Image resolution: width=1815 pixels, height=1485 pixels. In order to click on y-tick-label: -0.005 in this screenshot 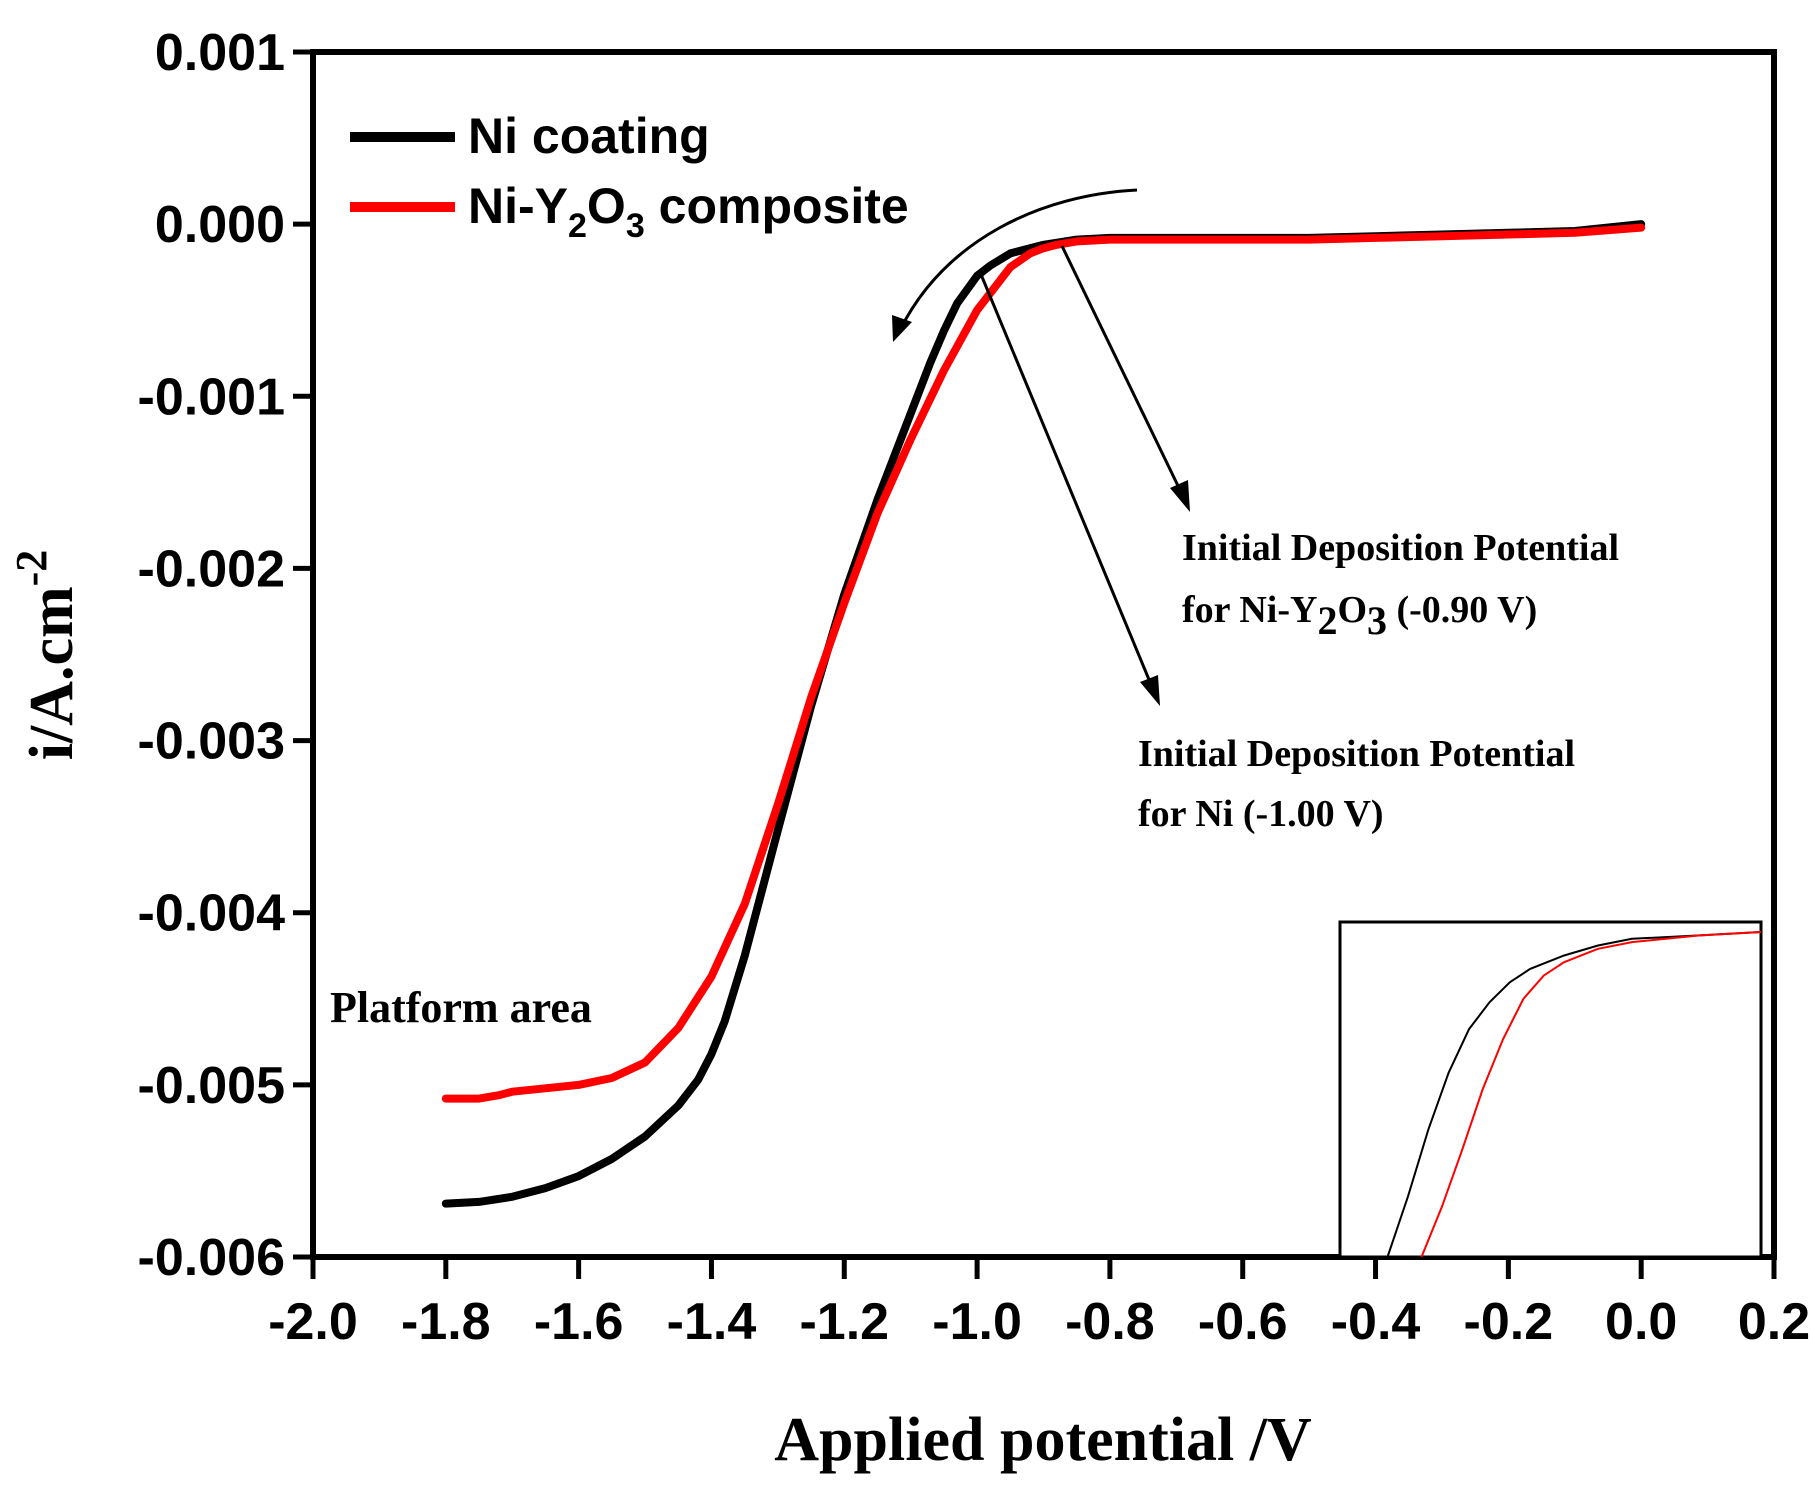, I will do `click(211, 1086)`.